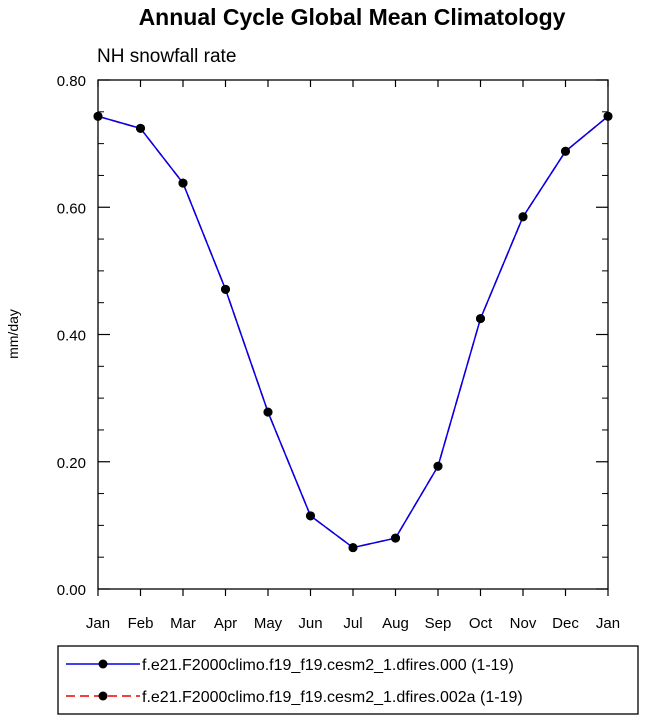  What do you see at coordinates (71, 590) in the screenshot?
I see `y-tick-label: 0.00` at bounding box center [71, 590].